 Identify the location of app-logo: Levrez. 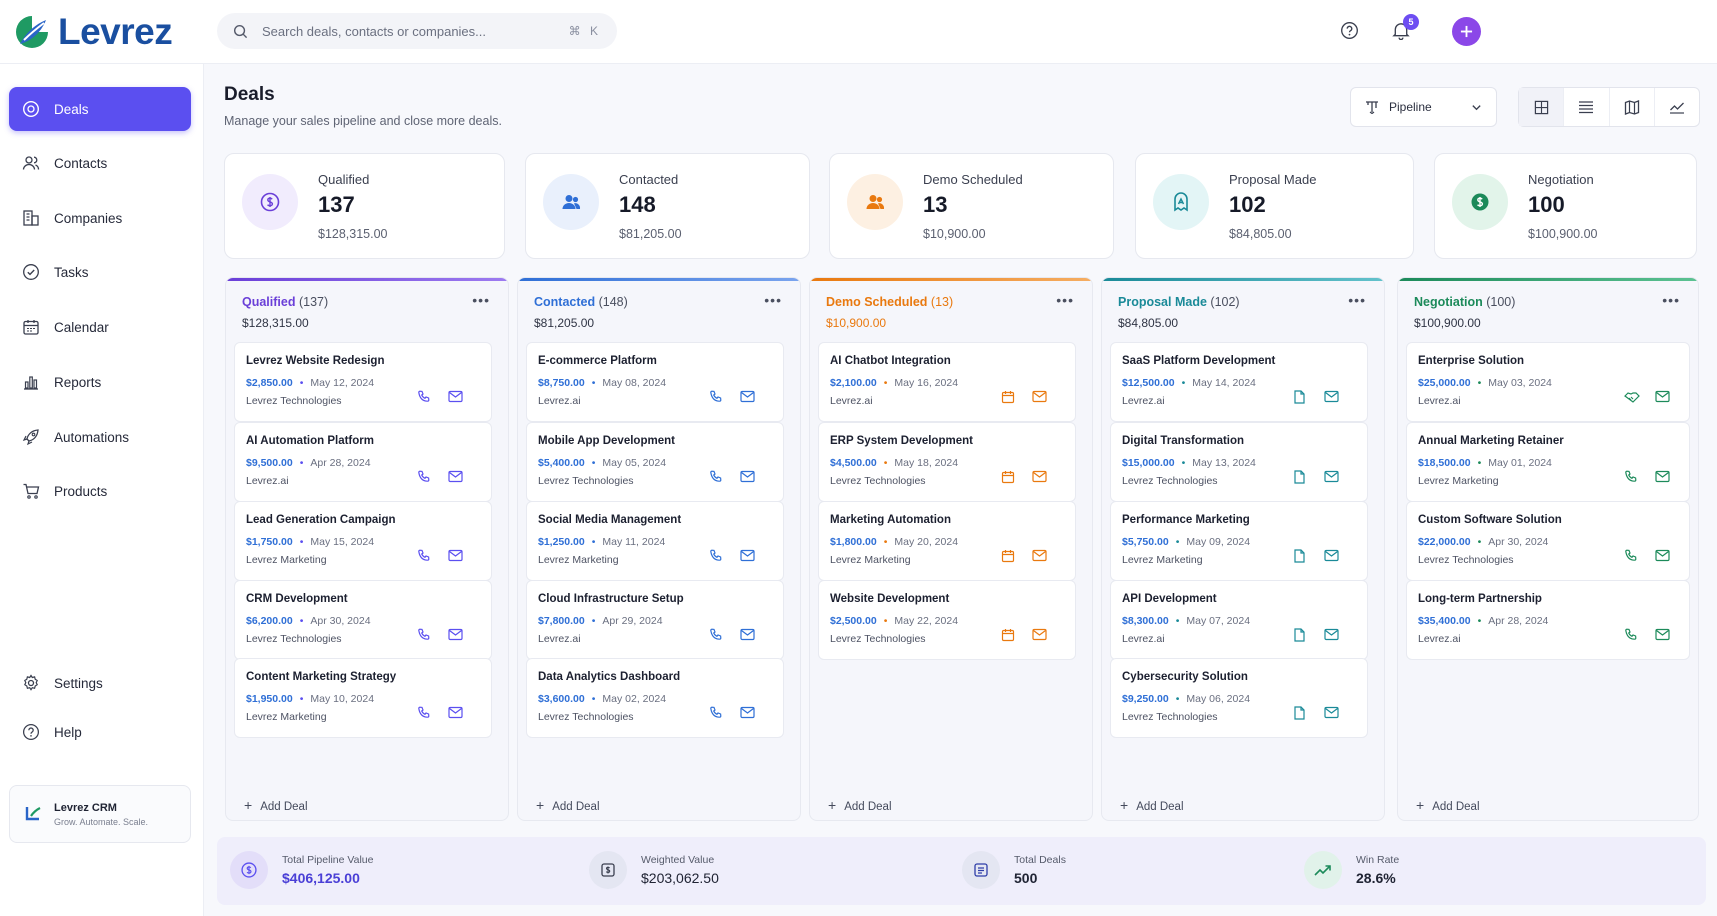
(93, 31).